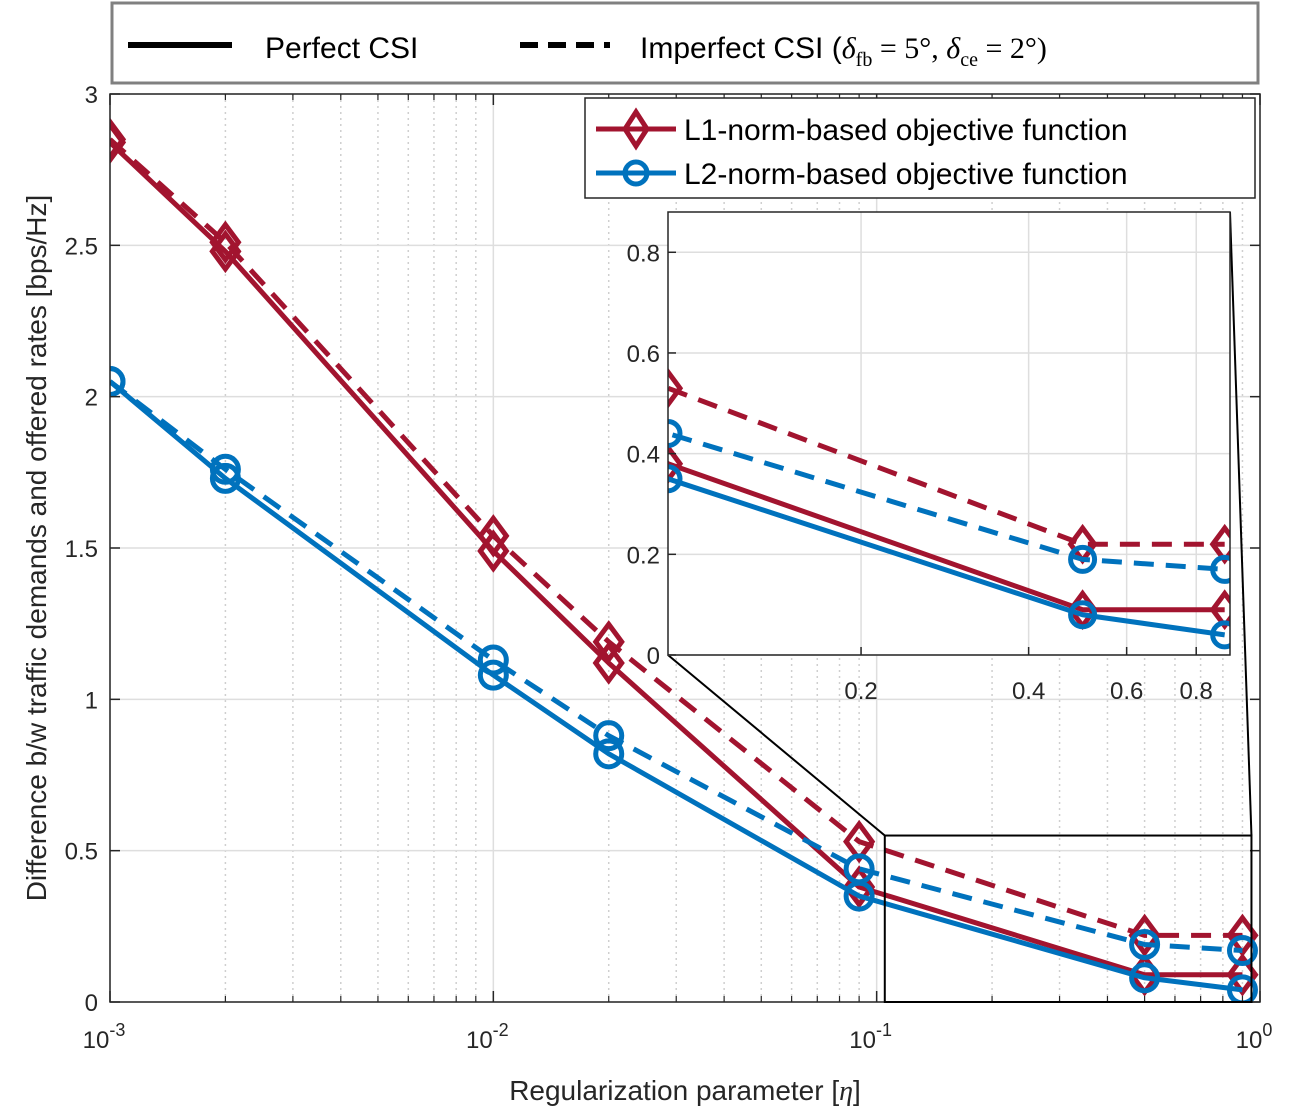 Image resolution: width=1295 pixels, height=1118 pixels. I want to click on x-tick-label: 10⁻³, so click(104, 1037).